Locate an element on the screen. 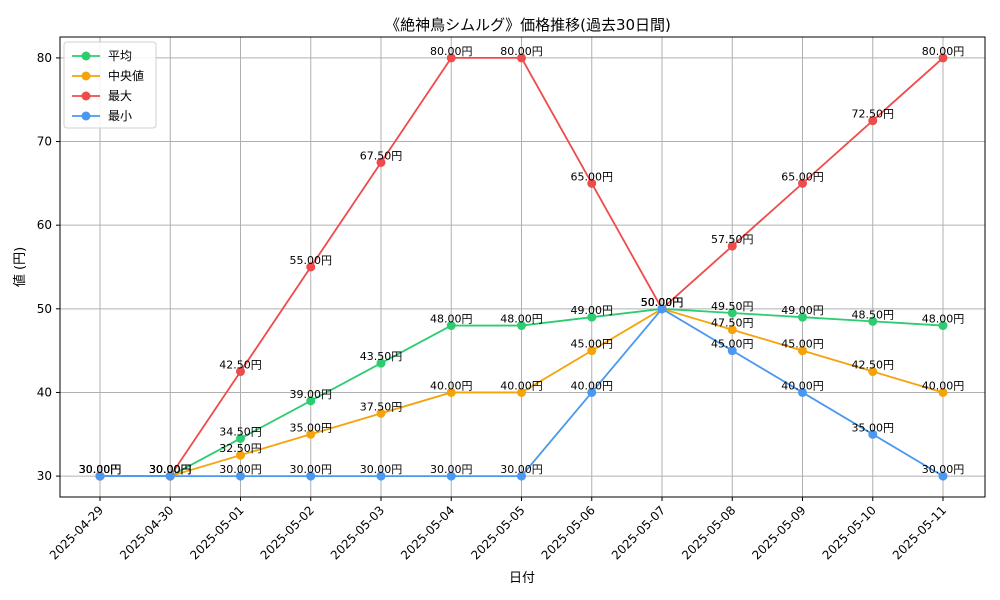 The height and width of the screenshot is (600, 1000). data-label: 80.00円 is located at coordinates (943, 51).